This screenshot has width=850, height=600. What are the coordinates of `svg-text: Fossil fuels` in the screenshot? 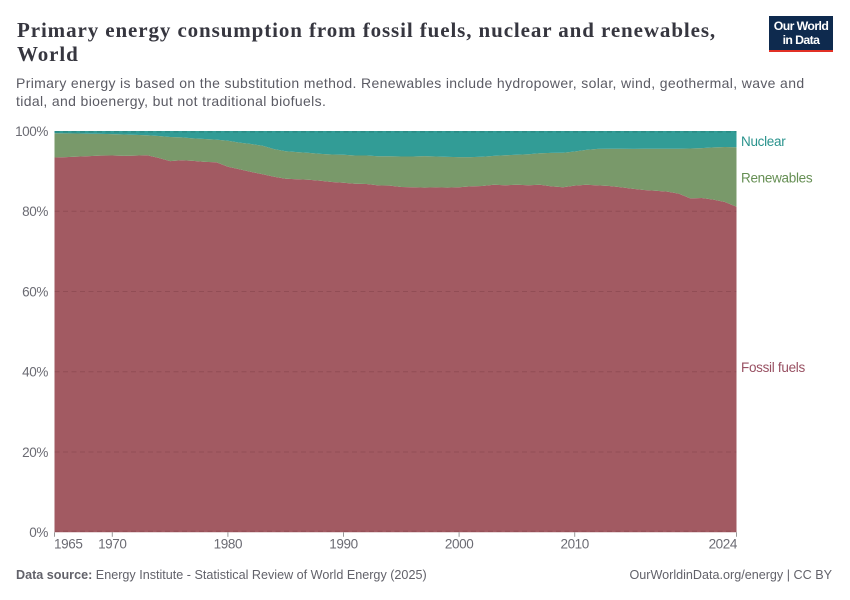 It's located at (773, 367).